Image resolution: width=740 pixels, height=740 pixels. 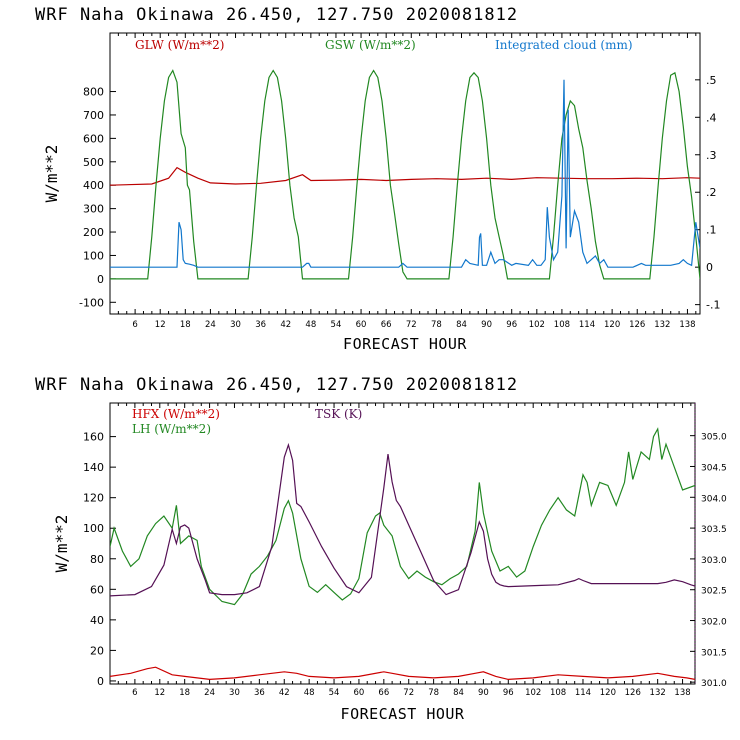 I want to click on x-tick-label: 108, so click(x=562, y=325).